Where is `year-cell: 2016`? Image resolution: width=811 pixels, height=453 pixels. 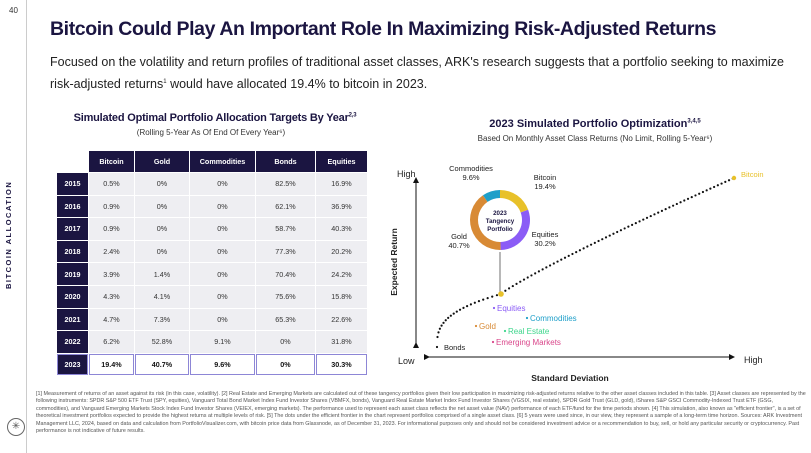
year-cell: 2016 is located at coordinates (72, 206).